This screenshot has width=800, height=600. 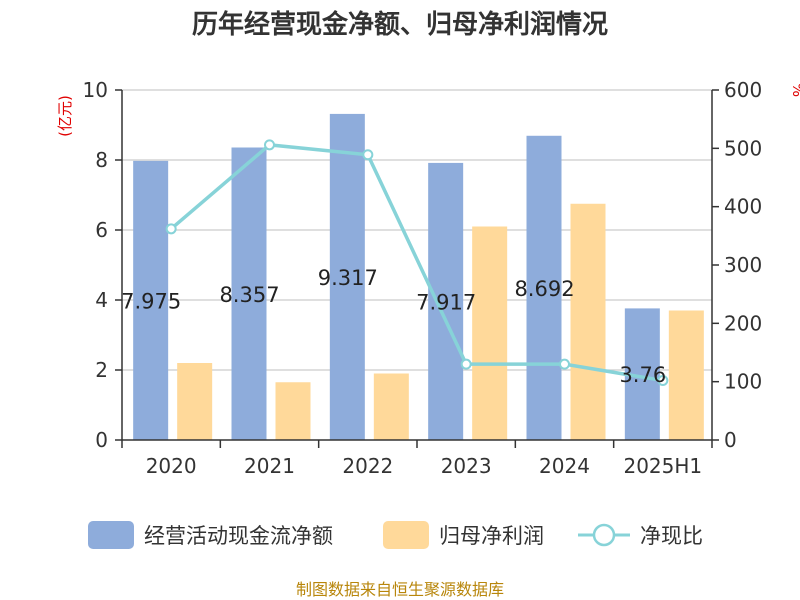 I want to click on left-tick-label: 6, so click(x=101, y=230).